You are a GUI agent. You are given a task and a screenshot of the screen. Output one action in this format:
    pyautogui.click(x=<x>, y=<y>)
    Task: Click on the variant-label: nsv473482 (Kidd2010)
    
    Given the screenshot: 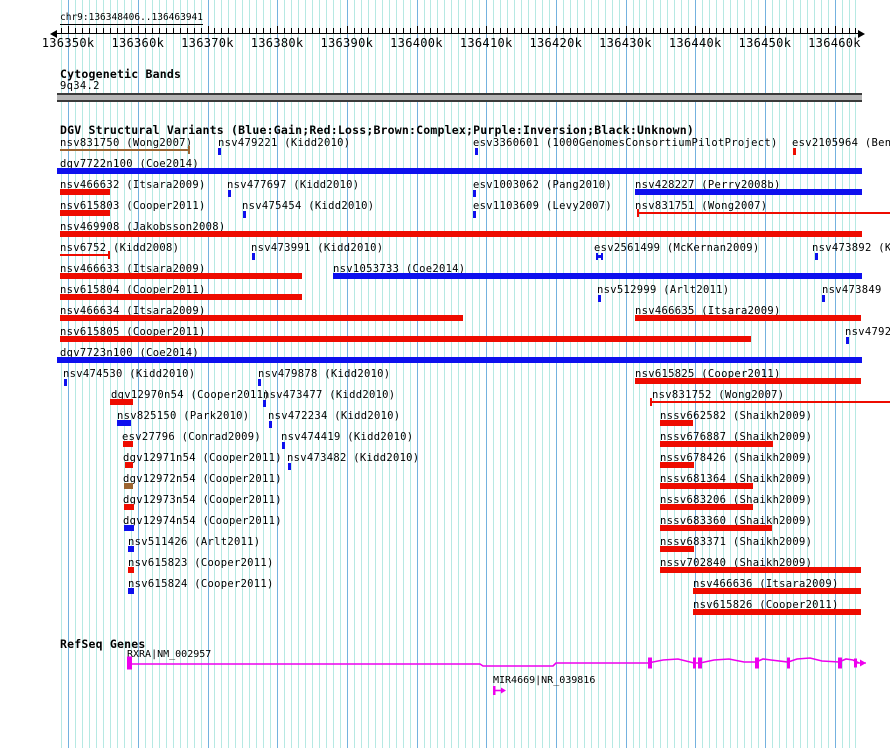 What is the action you would take?
    pyautogui.click(x=353, y=458)
    